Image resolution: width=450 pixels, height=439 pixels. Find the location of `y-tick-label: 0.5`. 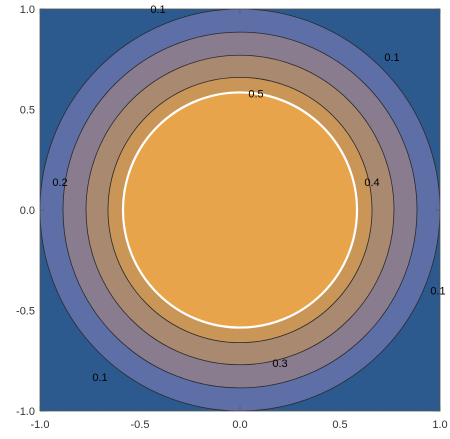

y-tick-label: 0.5 is located at coordinates (27, 111).